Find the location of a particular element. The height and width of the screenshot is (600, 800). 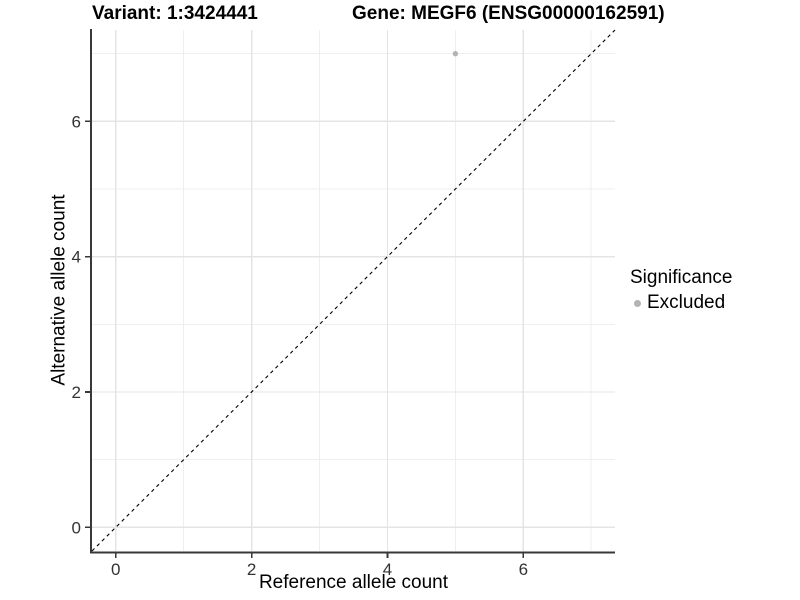

y-tick-label: 4 is located at coordinates (76, 257).